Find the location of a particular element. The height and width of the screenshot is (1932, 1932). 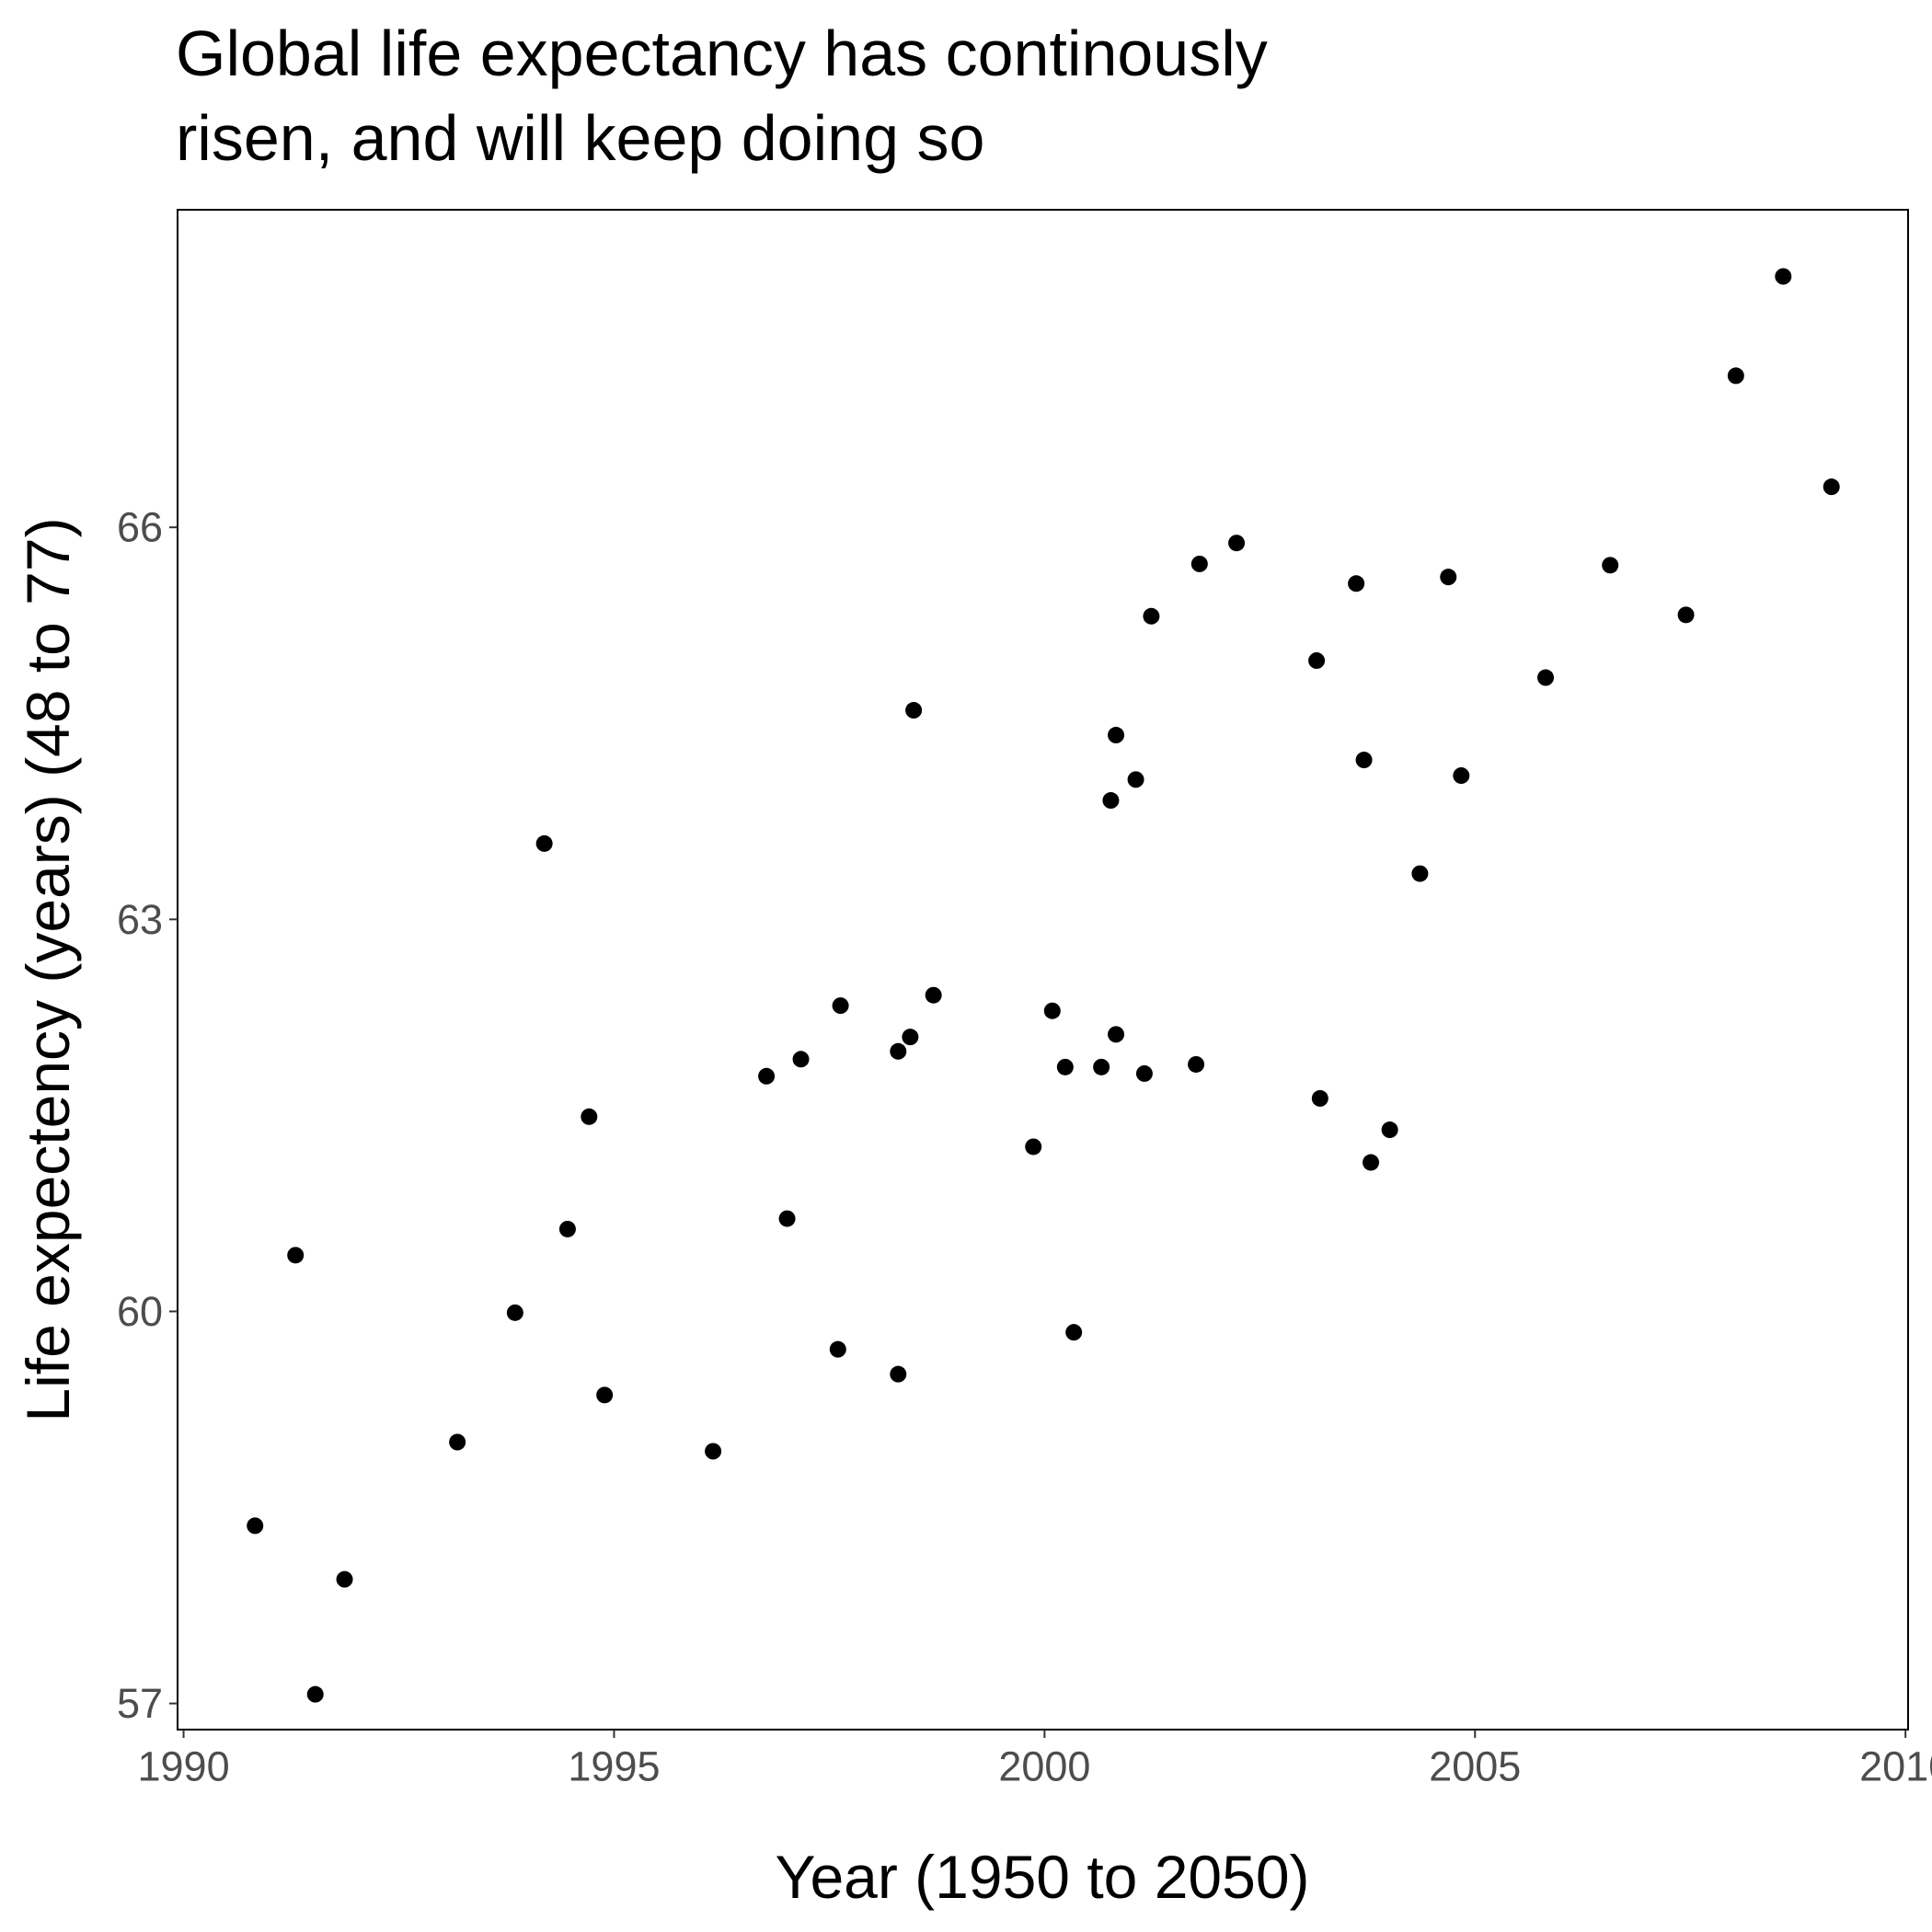

x-tick-label: 1990 is located at coordinates (183, 1766).